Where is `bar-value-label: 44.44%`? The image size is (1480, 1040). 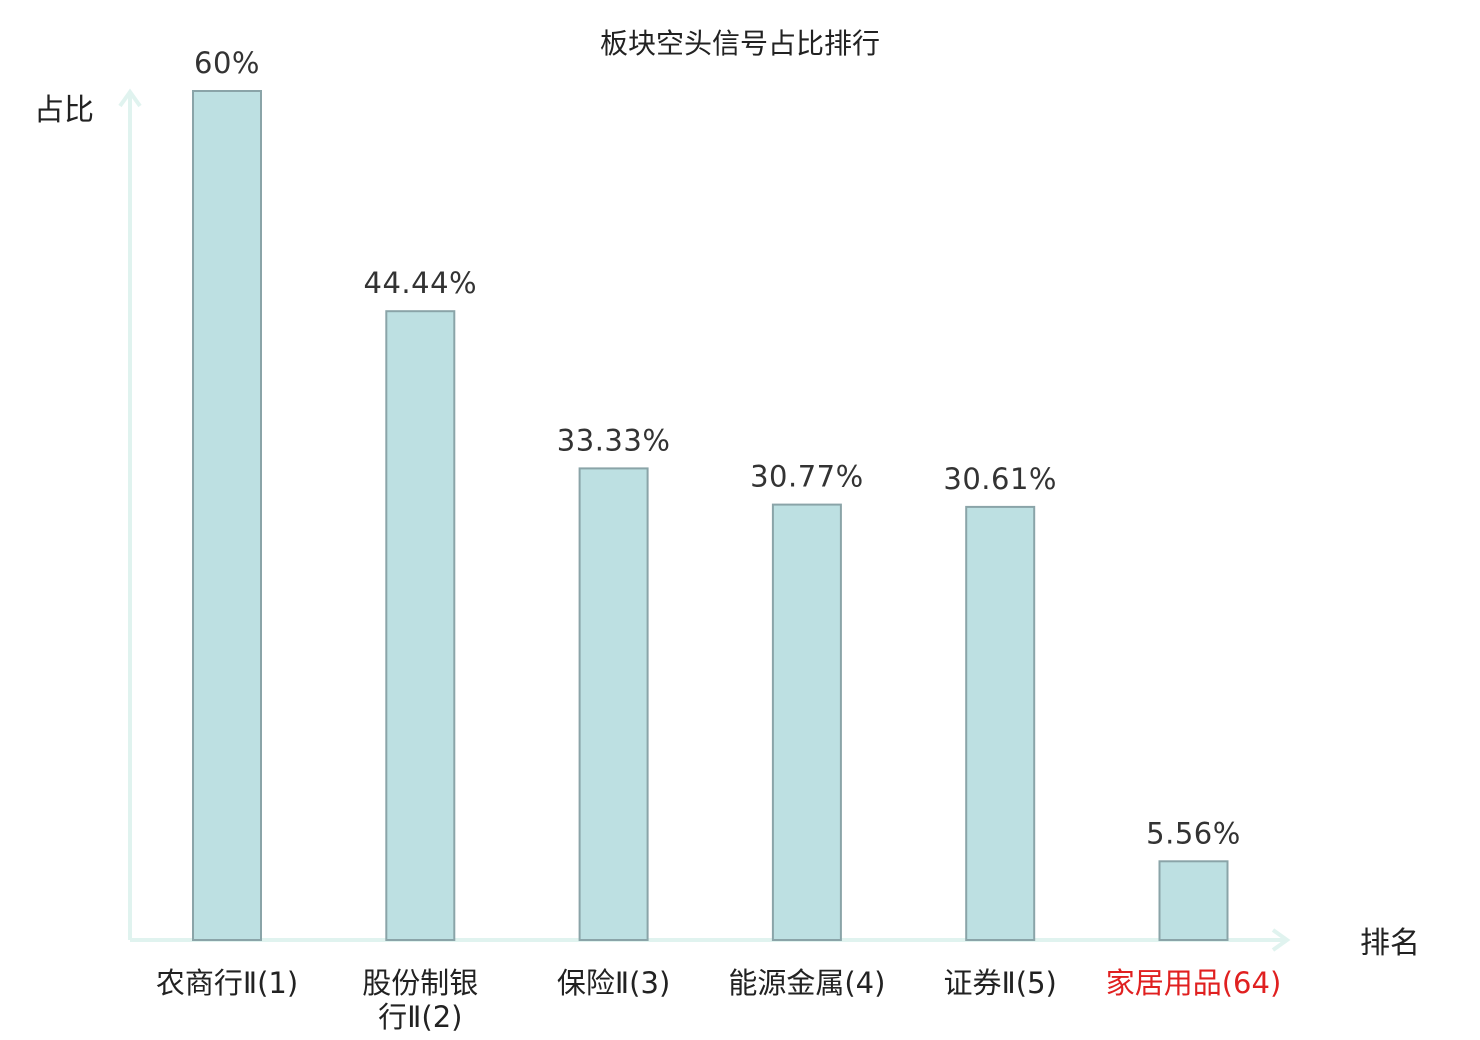
bar-value-label: 44.44% is located at coordinates (421, 283).